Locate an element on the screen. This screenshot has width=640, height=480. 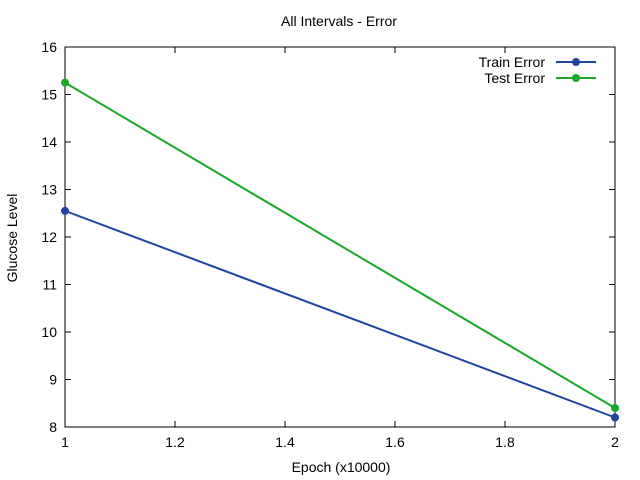
y-tick-label: 15 is located at coordinates (49, 95).